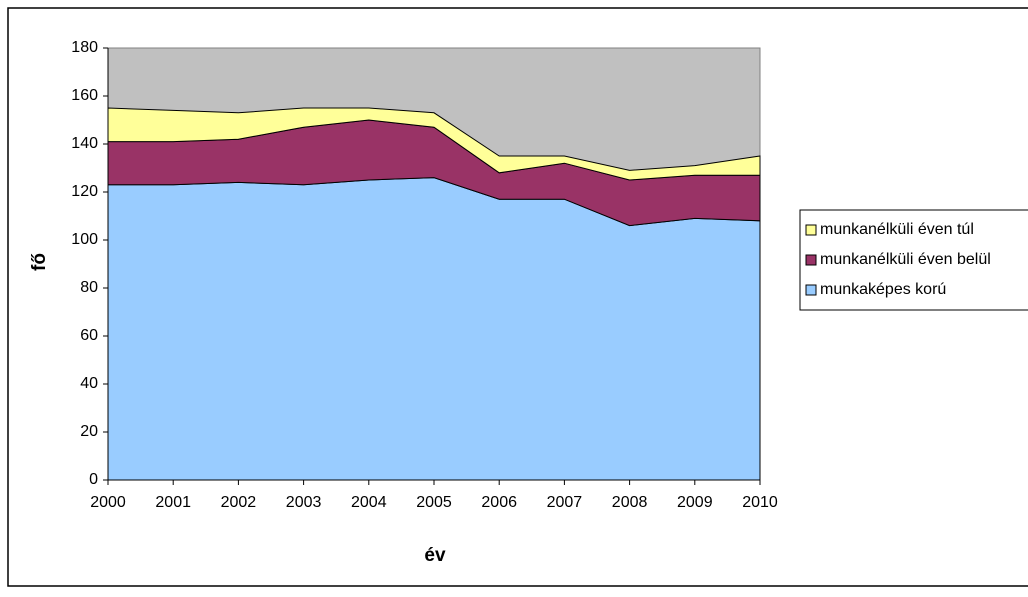 The width and height of the screenshot is (1028, 597). Describe the element at coordinates (93, 479) in the screenshot. I see `y-tick-label: 0` at that location.